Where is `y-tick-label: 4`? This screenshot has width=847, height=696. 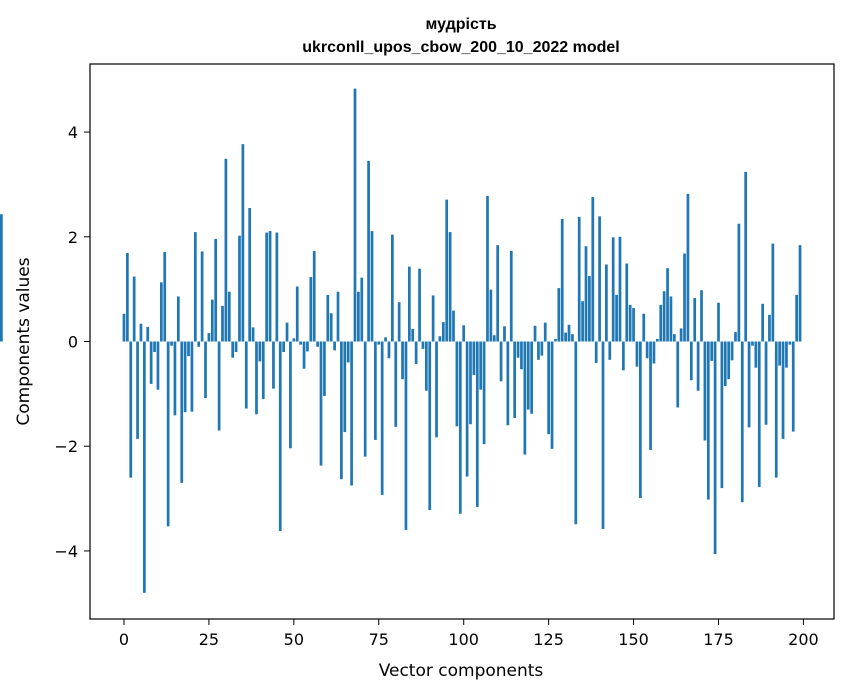 y-tick-label: 4 is located at coordinates (73, 132).